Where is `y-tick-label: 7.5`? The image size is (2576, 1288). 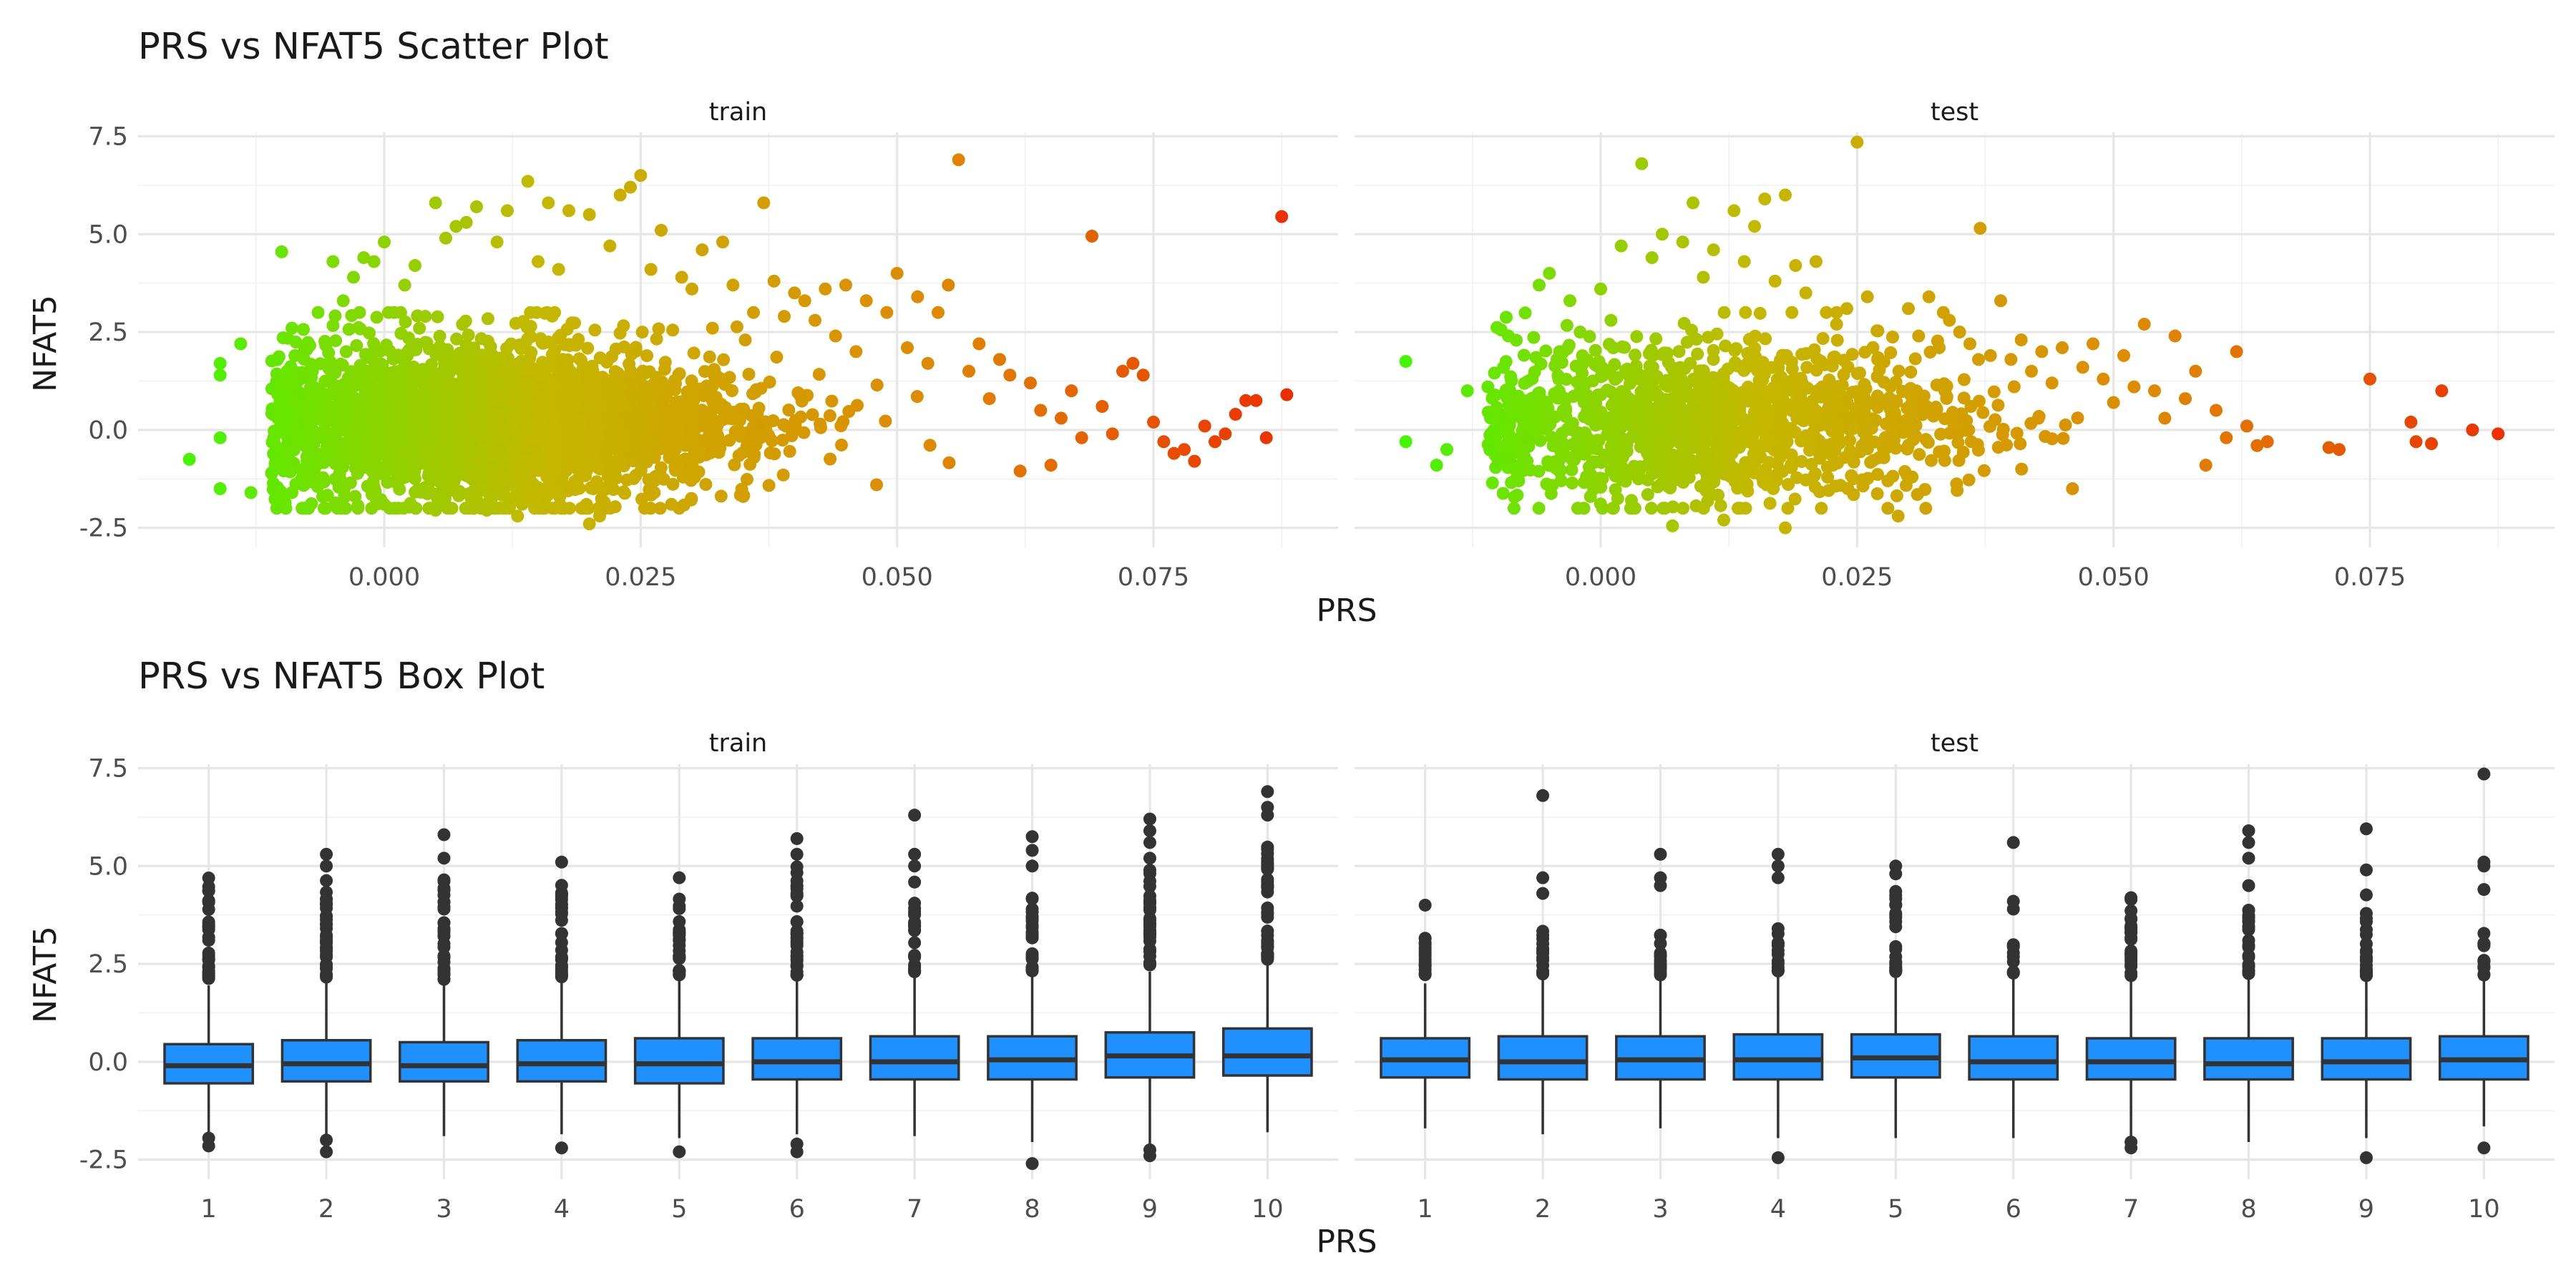
y-tick-label: 7.5 is located at coordinates (108, 769).